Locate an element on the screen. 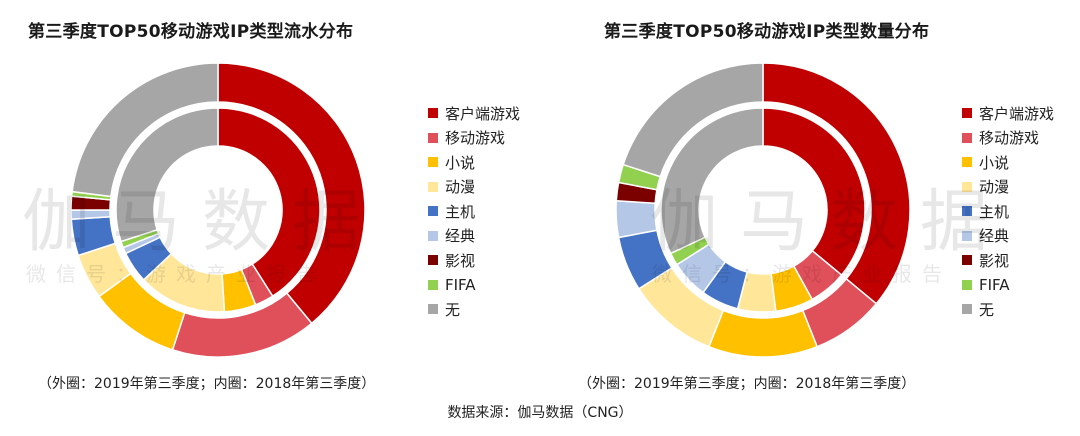  chart-title: 第三季度TOP50移动游戏IP类型流水分布 is located at coordinates (191, 32).